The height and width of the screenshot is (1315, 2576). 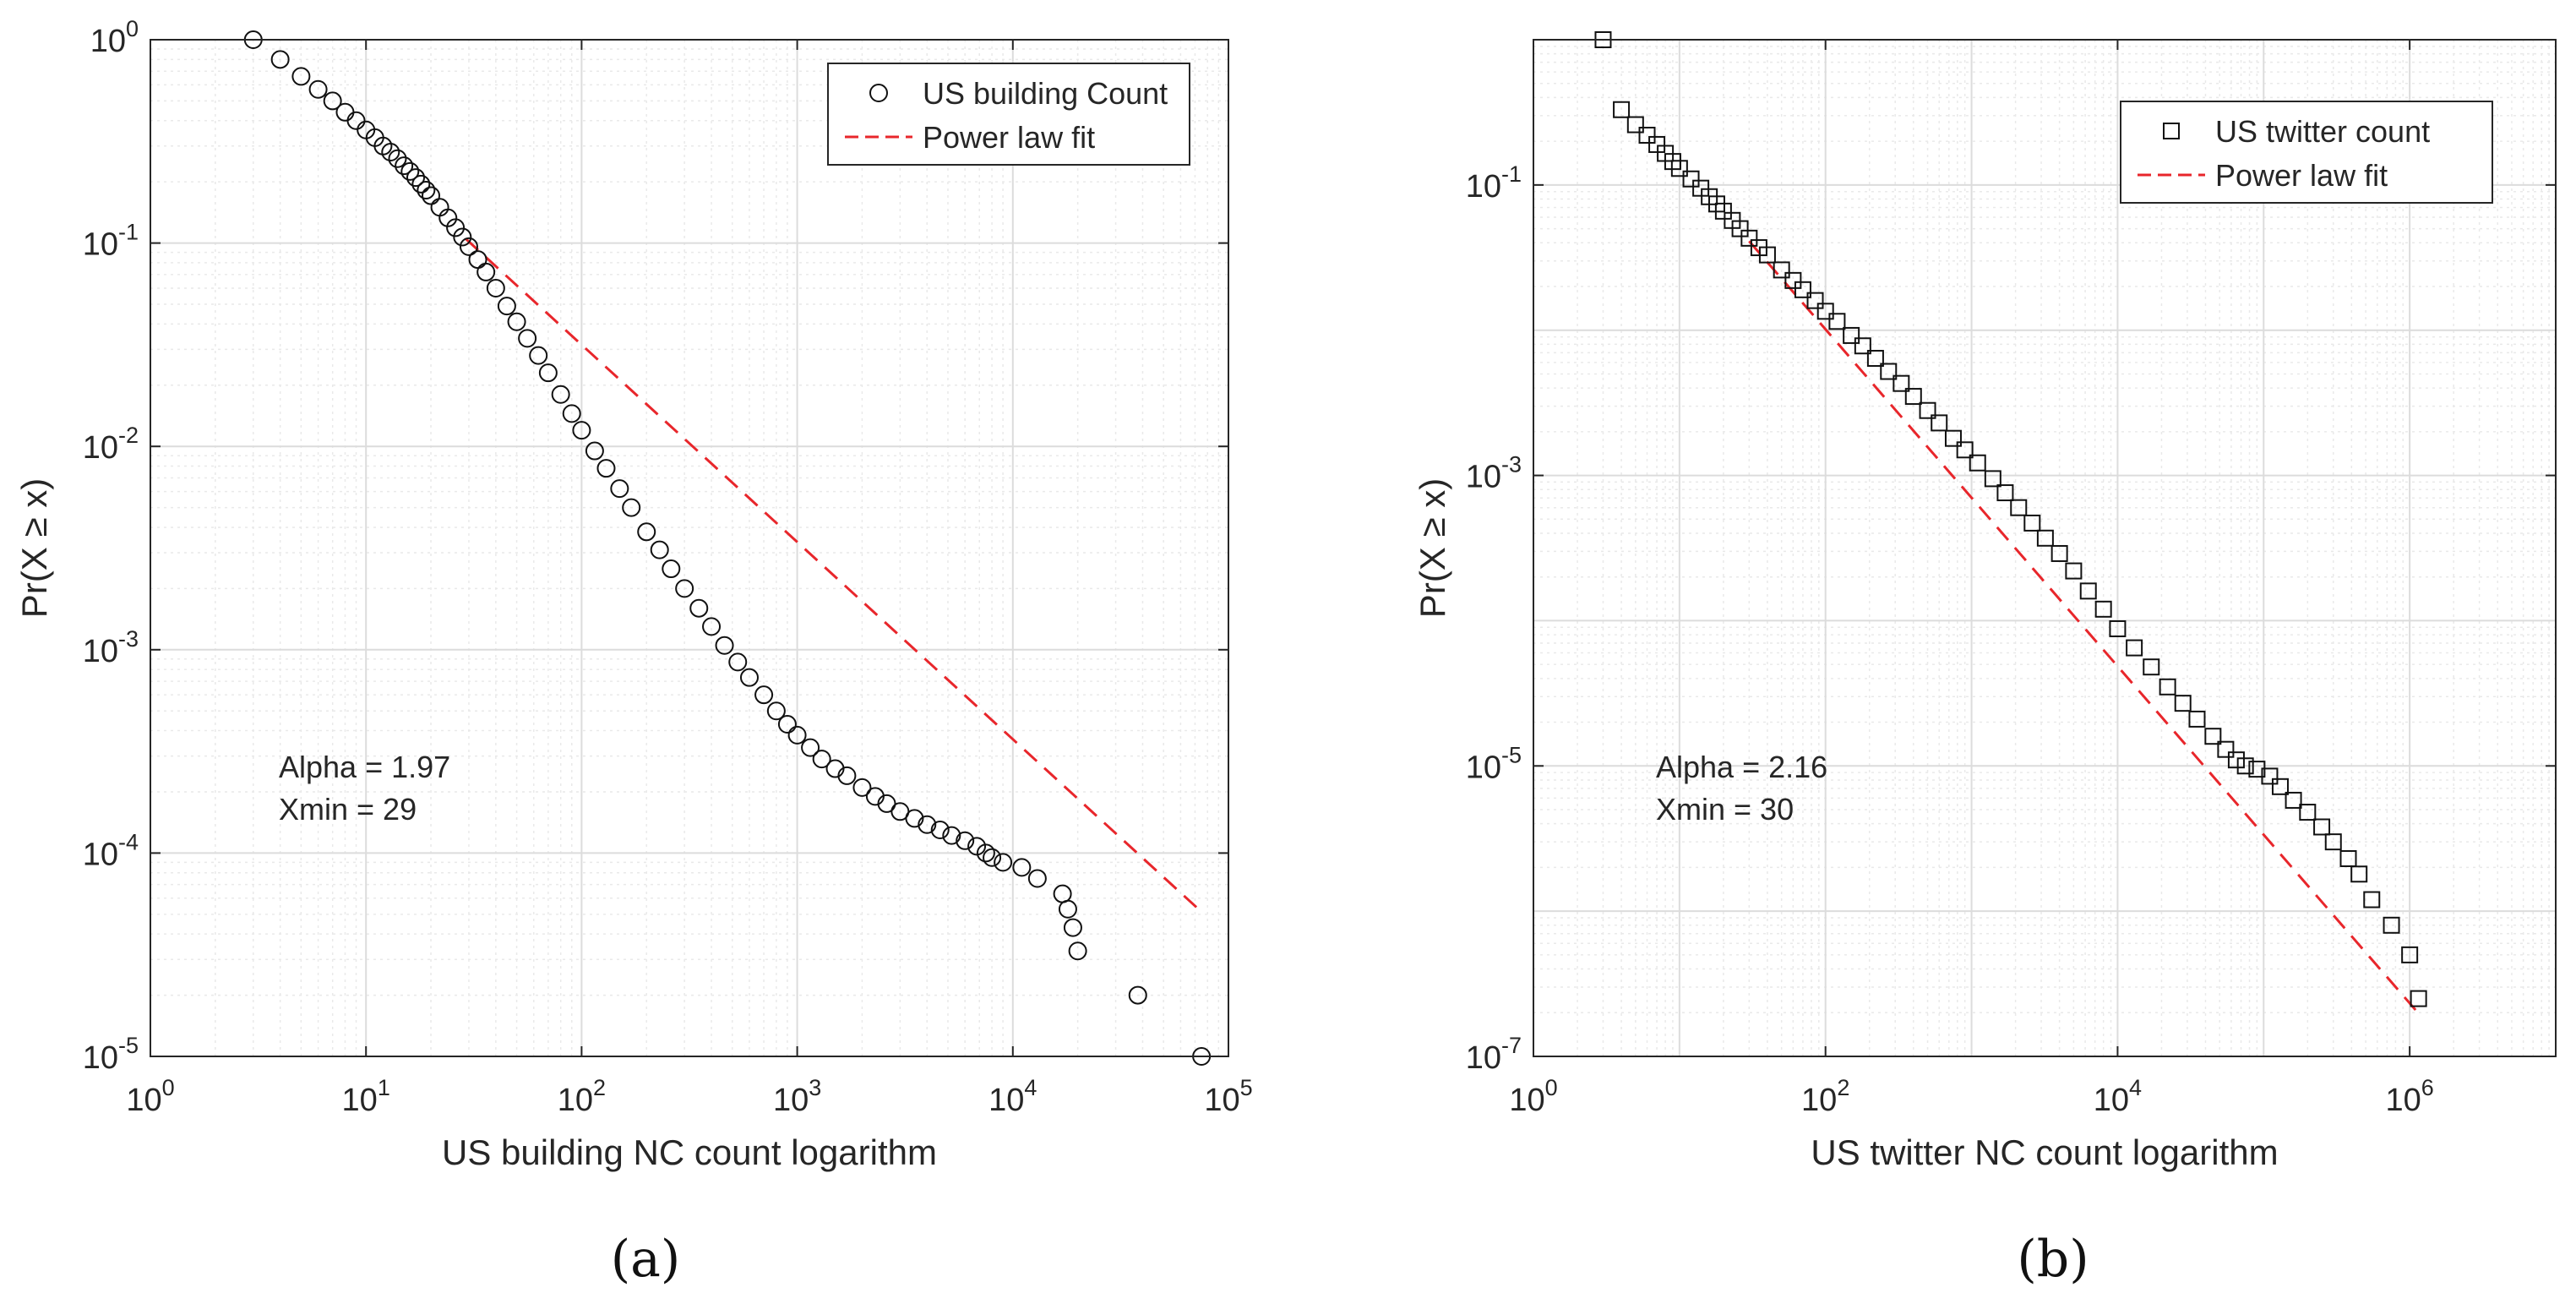 I want to click on fit-annotation: Alpha = 1.97, so click(x=365, y=767).